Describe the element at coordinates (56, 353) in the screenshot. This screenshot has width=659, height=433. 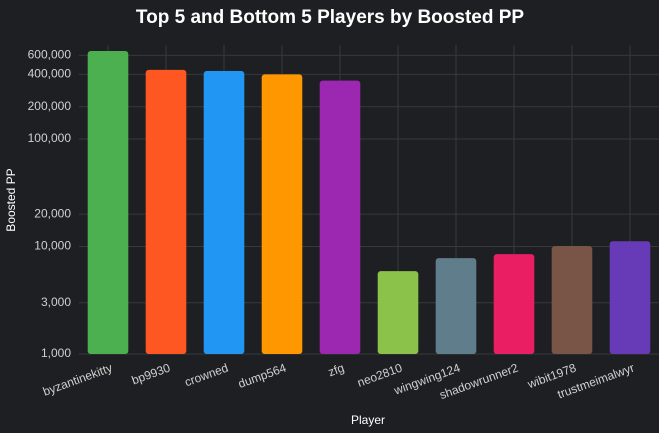
I see `y-tick-label: 1,000` at that location.